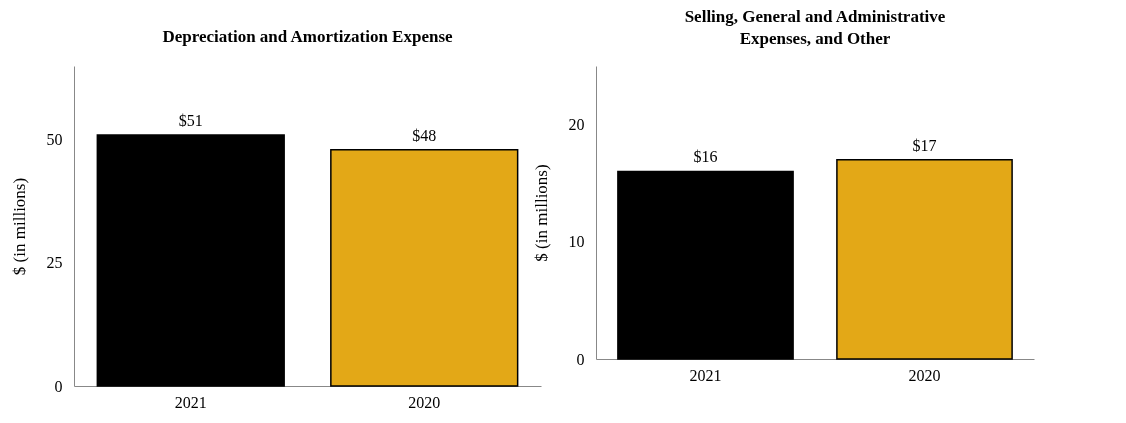 This screenshot has height=423, width=1126. What do you see at coordinates (924, 145) in the screenshot?
I see `data-label: $17` at bounding box center [924, 145].